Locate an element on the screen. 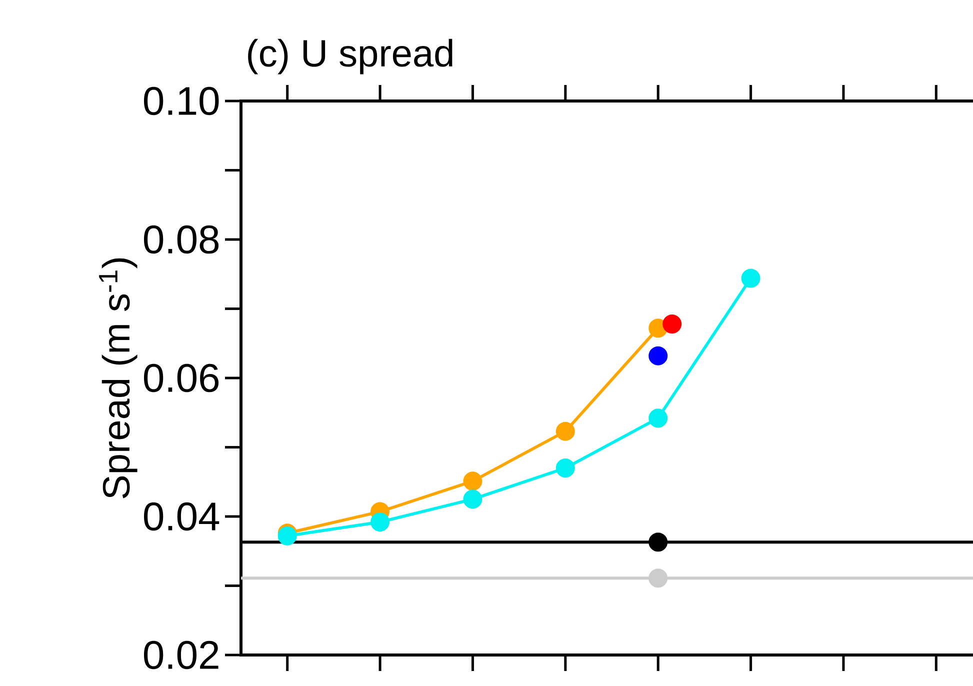 The height and width of the screenshot is (686, 973). chart-title: (c) U spread is located at coordinates (350, 56).